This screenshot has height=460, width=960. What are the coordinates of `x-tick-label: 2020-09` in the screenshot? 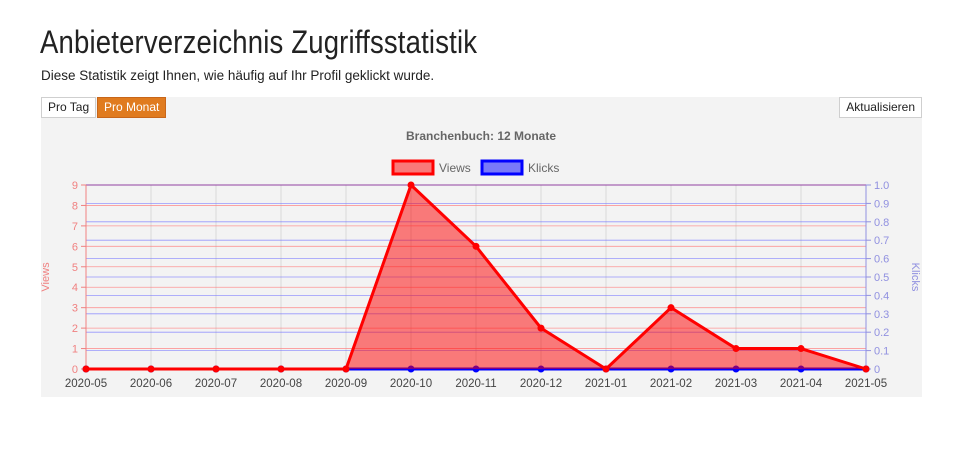 It's located at (346, 384).